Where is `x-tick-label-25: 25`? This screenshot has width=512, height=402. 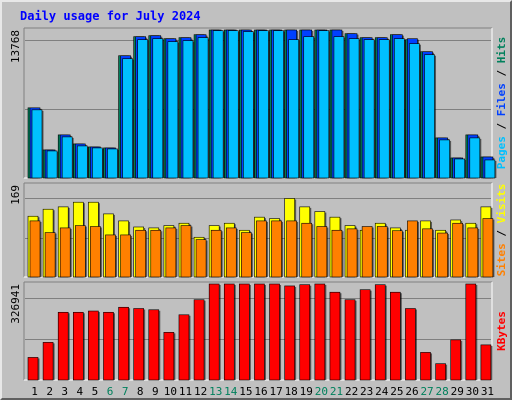 x-tick-label-25: 25 is located at coordinates (396, 391).